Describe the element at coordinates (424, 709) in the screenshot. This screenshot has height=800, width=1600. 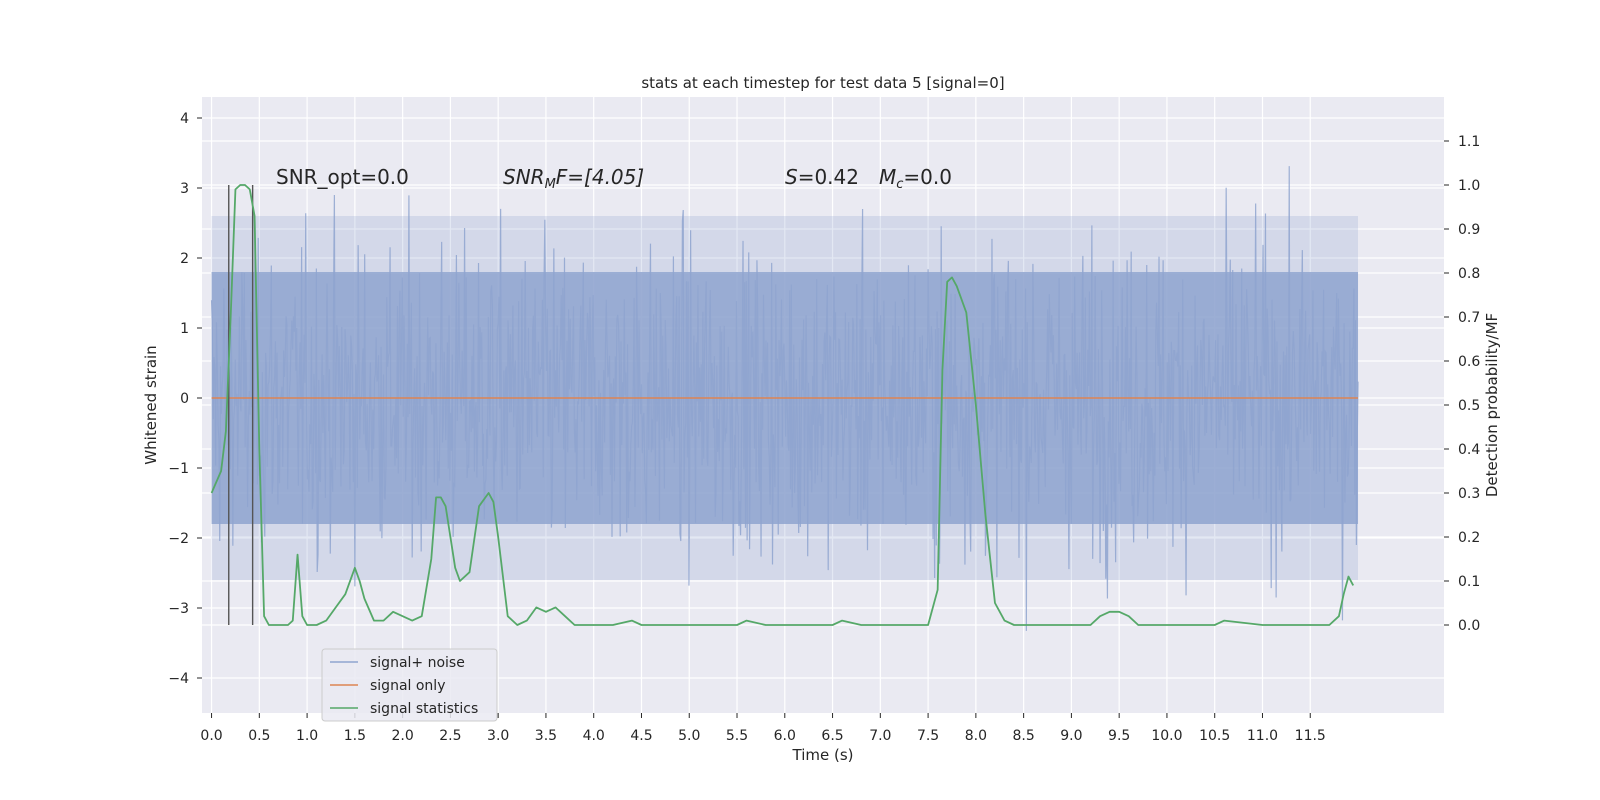
I see `legend-label-statistics: signal statistics` at that location.